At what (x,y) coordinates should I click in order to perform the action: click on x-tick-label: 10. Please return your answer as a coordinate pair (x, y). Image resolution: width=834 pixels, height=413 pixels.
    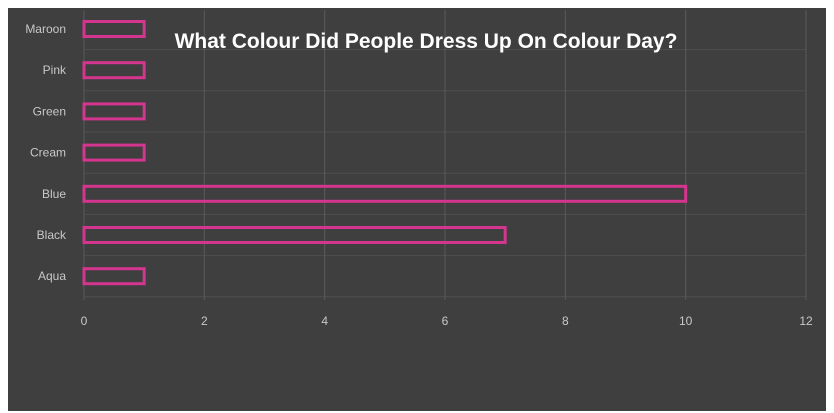
    Looking at the image, I should click on (686, 321).